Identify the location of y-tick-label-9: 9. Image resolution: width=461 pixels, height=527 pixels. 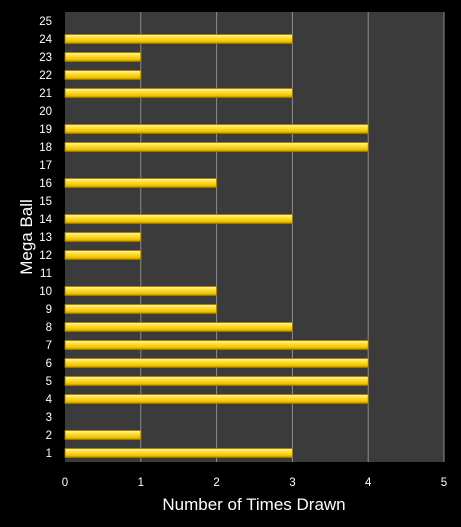
(49, 310).